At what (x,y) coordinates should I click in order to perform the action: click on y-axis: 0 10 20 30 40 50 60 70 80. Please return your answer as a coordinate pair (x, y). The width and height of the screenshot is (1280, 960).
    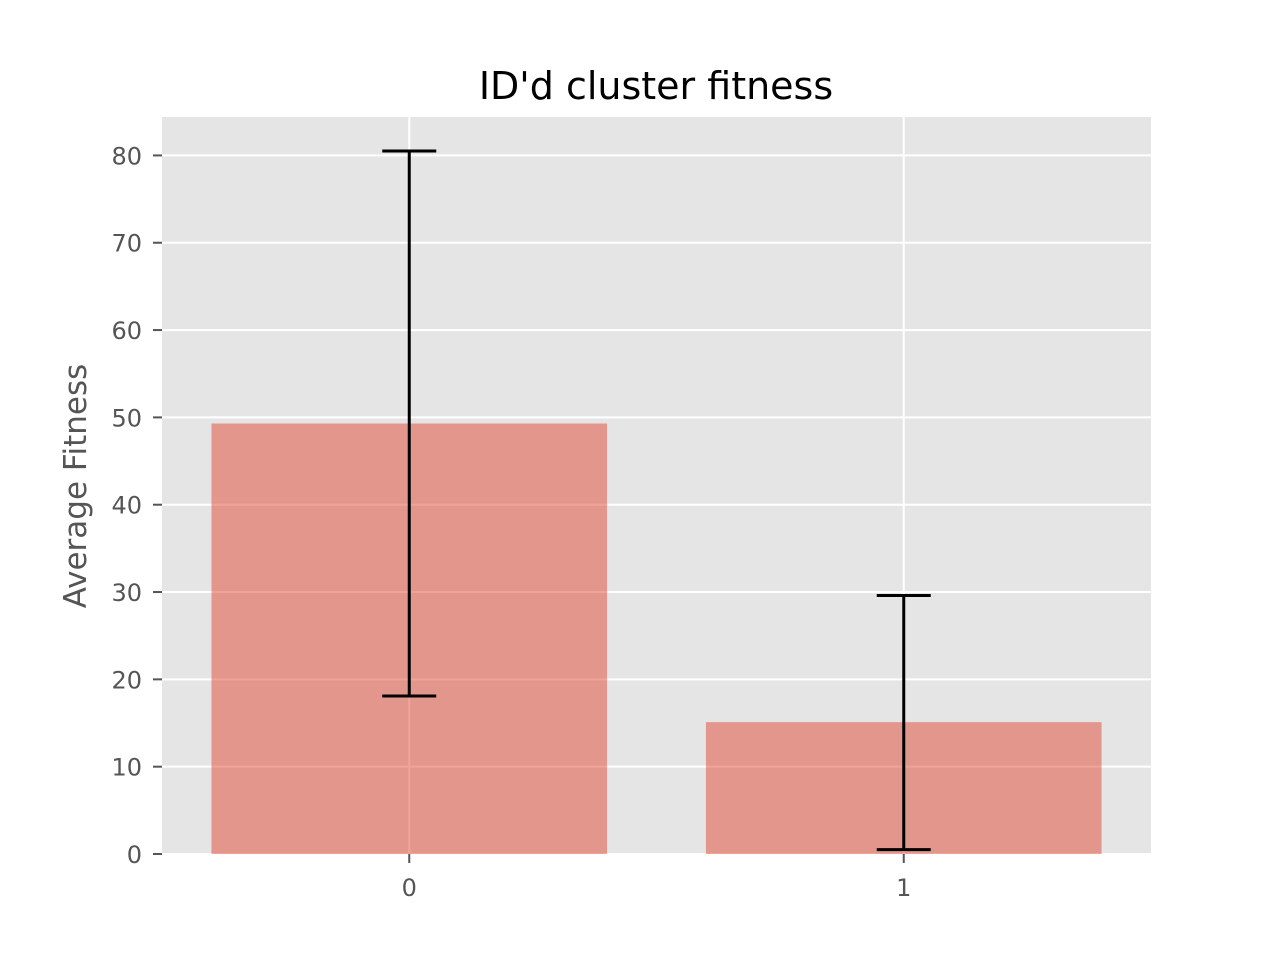
    Looking at the image, I should click on (136, 505).